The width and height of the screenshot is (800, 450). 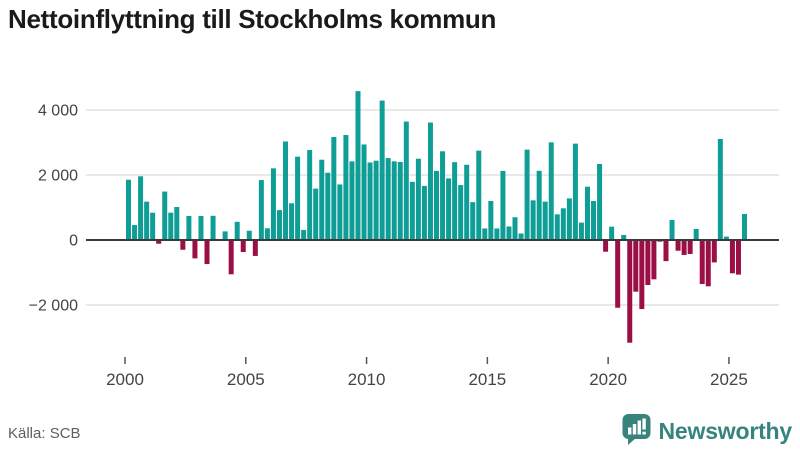 I want to click on bar-2002Q2, so click(x=183, y=245).